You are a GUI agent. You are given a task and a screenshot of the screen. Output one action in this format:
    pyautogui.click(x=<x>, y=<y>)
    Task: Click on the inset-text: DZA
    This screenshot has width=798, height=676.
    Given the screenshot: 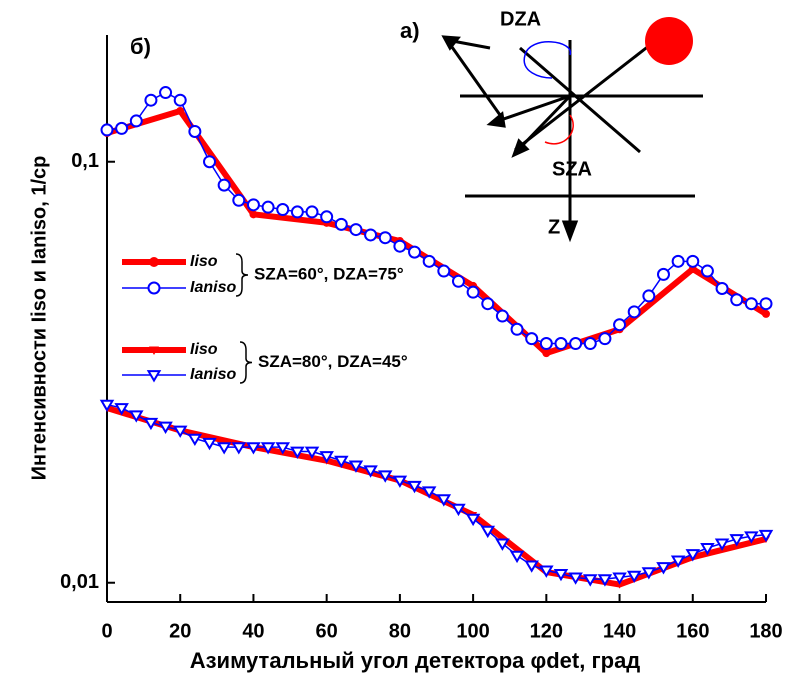 What is the action you would take?
    pyautogui.click(x=520, y=19)
    